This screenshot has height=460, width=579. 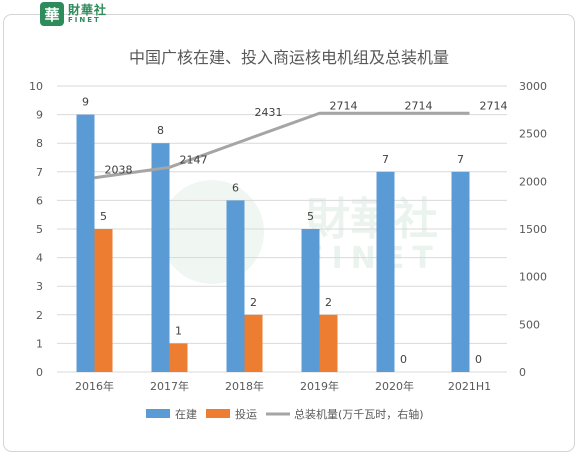 What do you see at coordinates (39, 343) in the screenshot?
I see `y-left-tick-label: 1` at bounding box center [39, 343].